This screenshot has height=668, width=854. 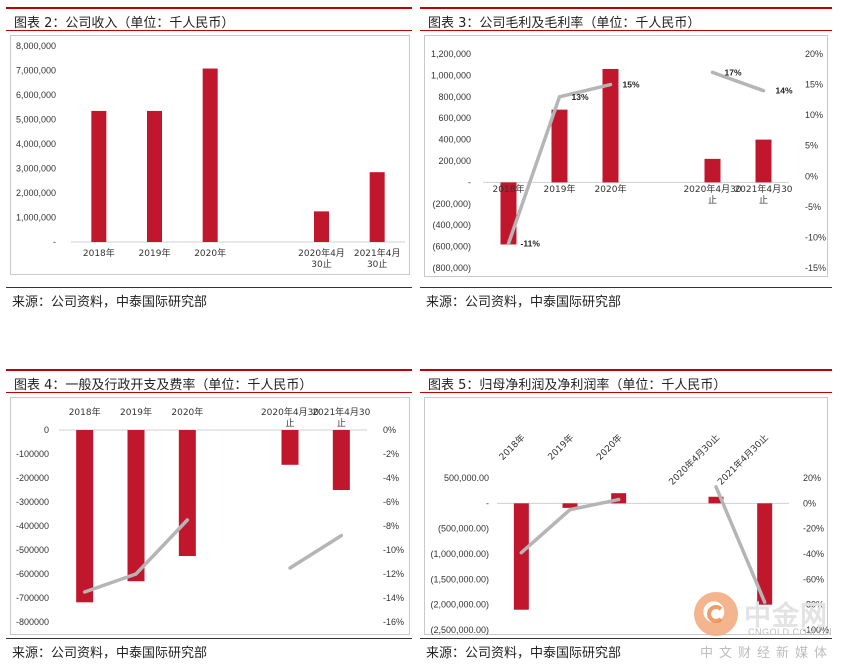 I want to click on x-tick-label: 2021年4月30, so click(x=763, y=189).